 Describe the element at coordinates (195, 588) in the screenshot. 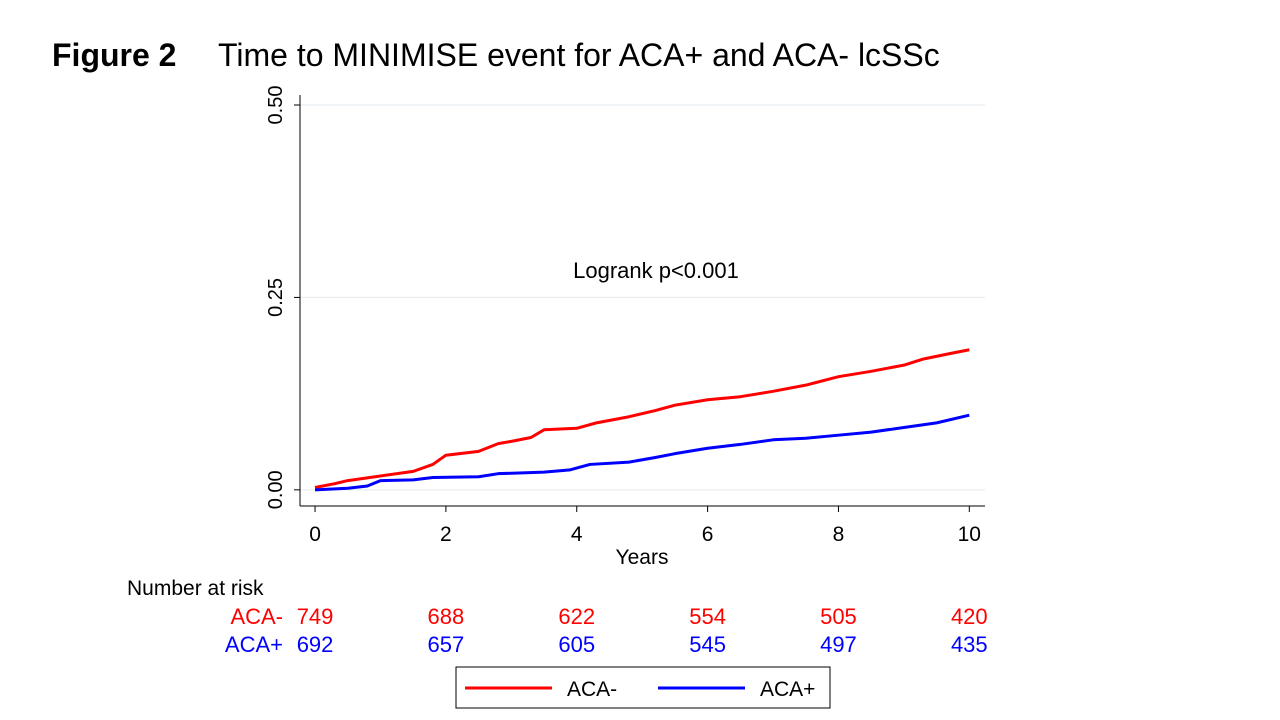

I see `risk-table-title: Number at risk` at that location.